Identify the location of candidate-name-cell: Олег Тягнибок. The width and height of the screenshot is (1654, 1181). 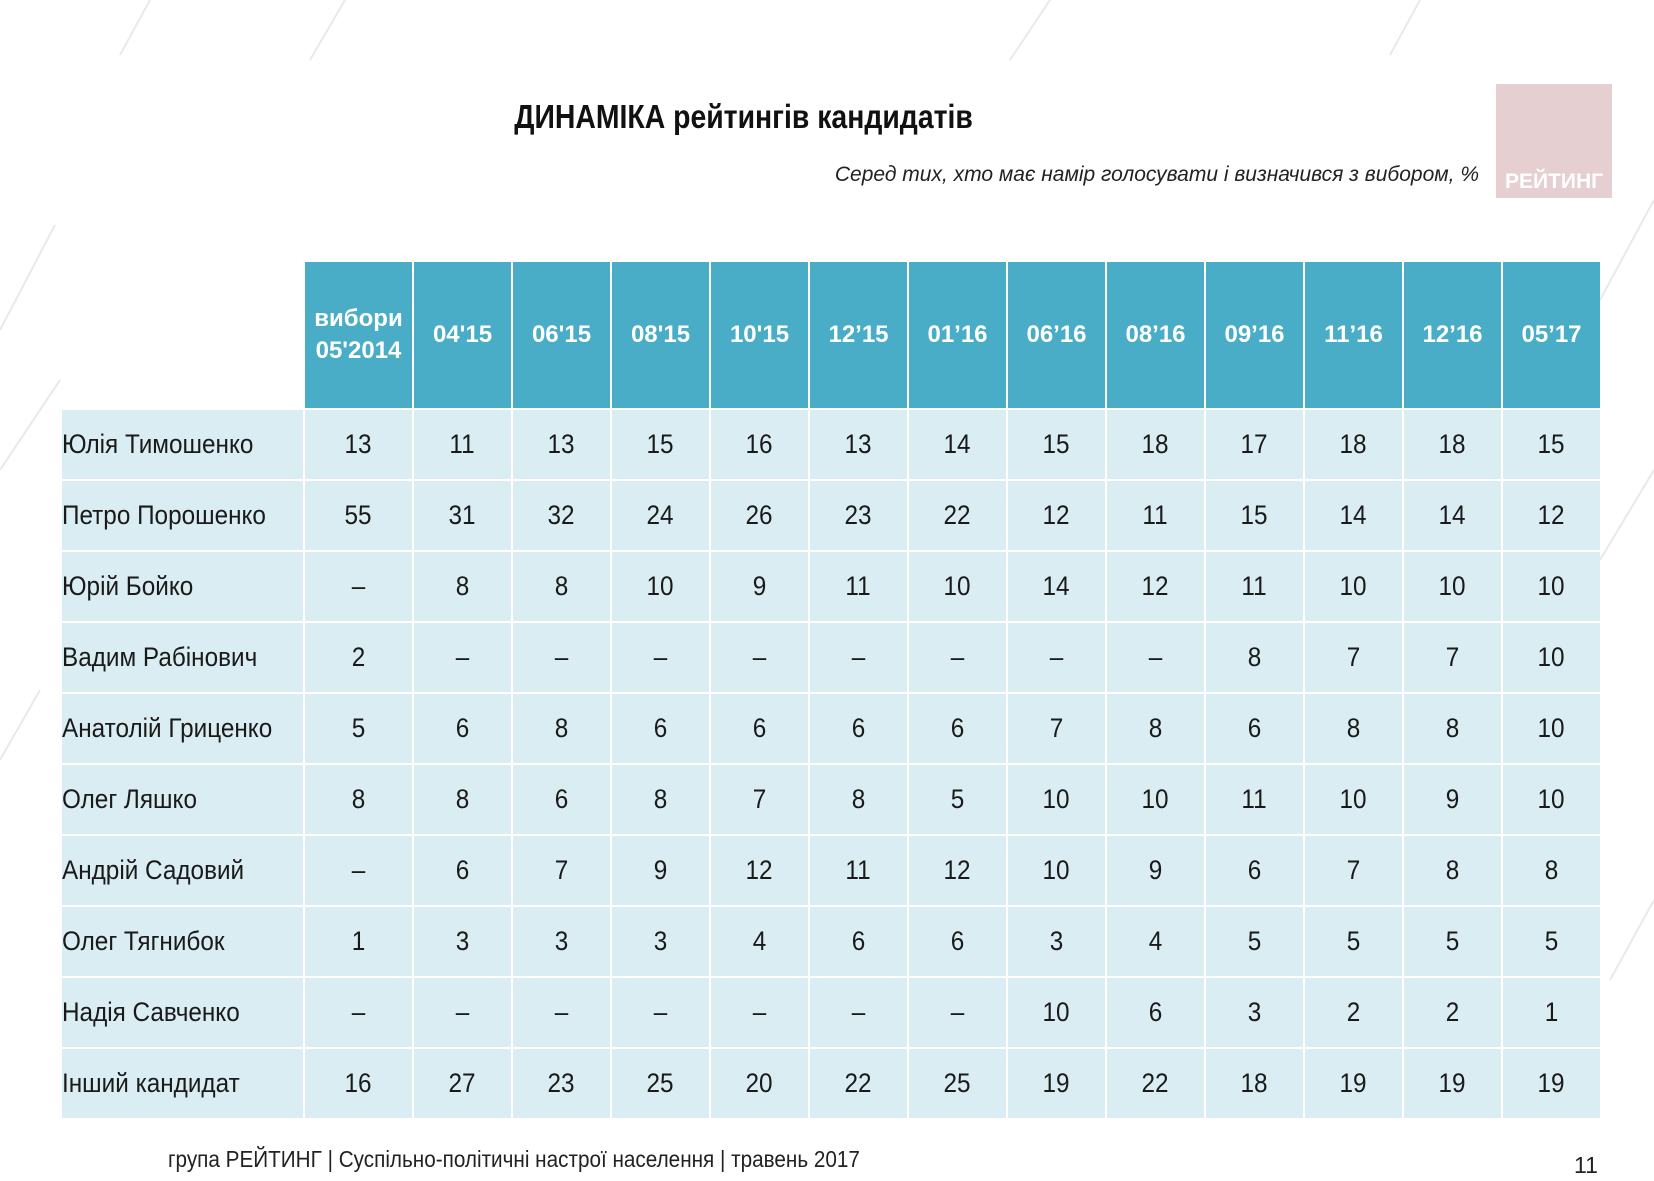
(182, 941).